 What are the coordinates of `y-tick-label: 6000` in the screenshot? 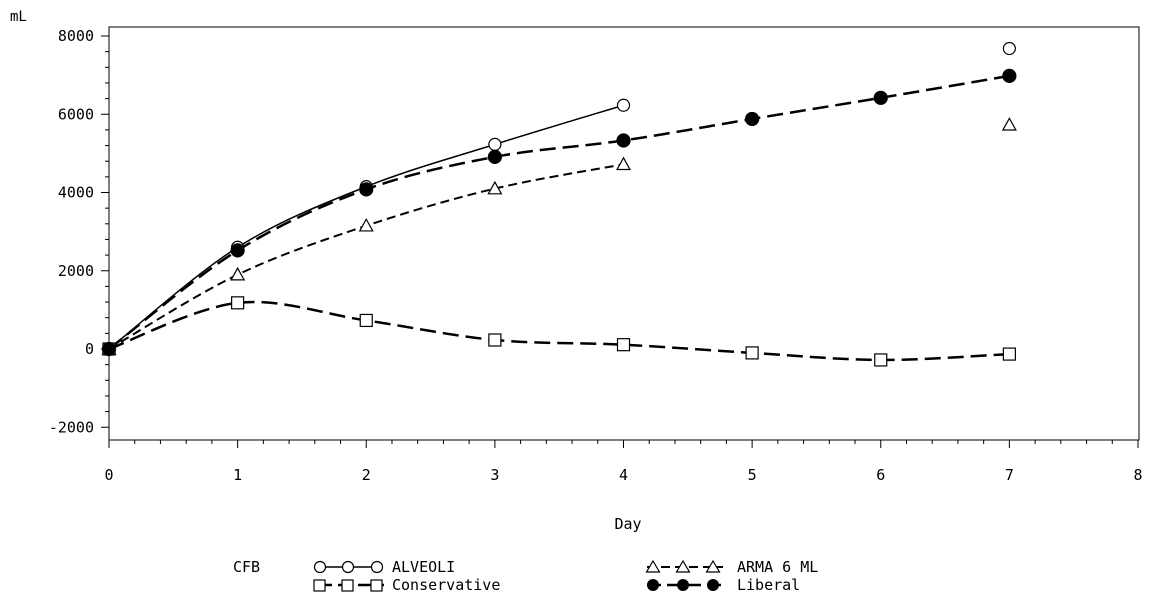 It's located at (76, 114).